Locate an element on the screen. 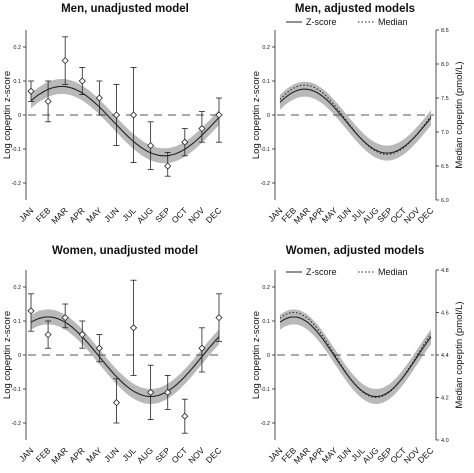  y2-tick-label: 8.0 is located at coordinates (445, 65).